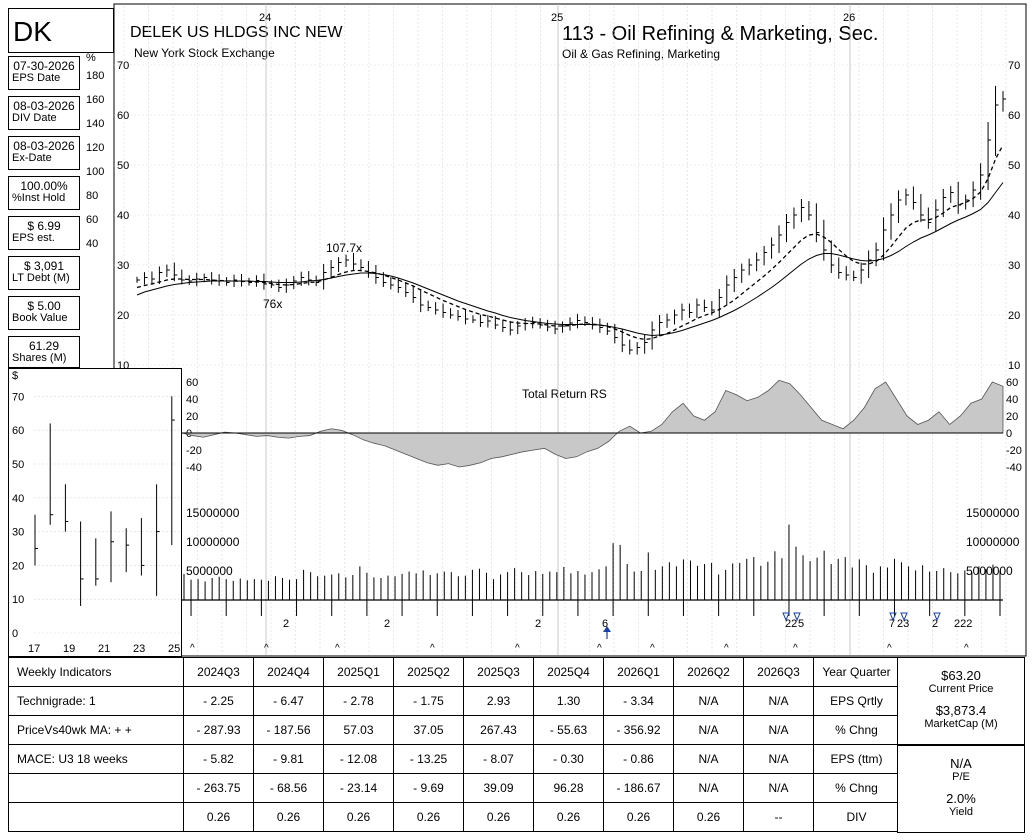  I want to click on table-cell: - 356.92, so click(638, 730).